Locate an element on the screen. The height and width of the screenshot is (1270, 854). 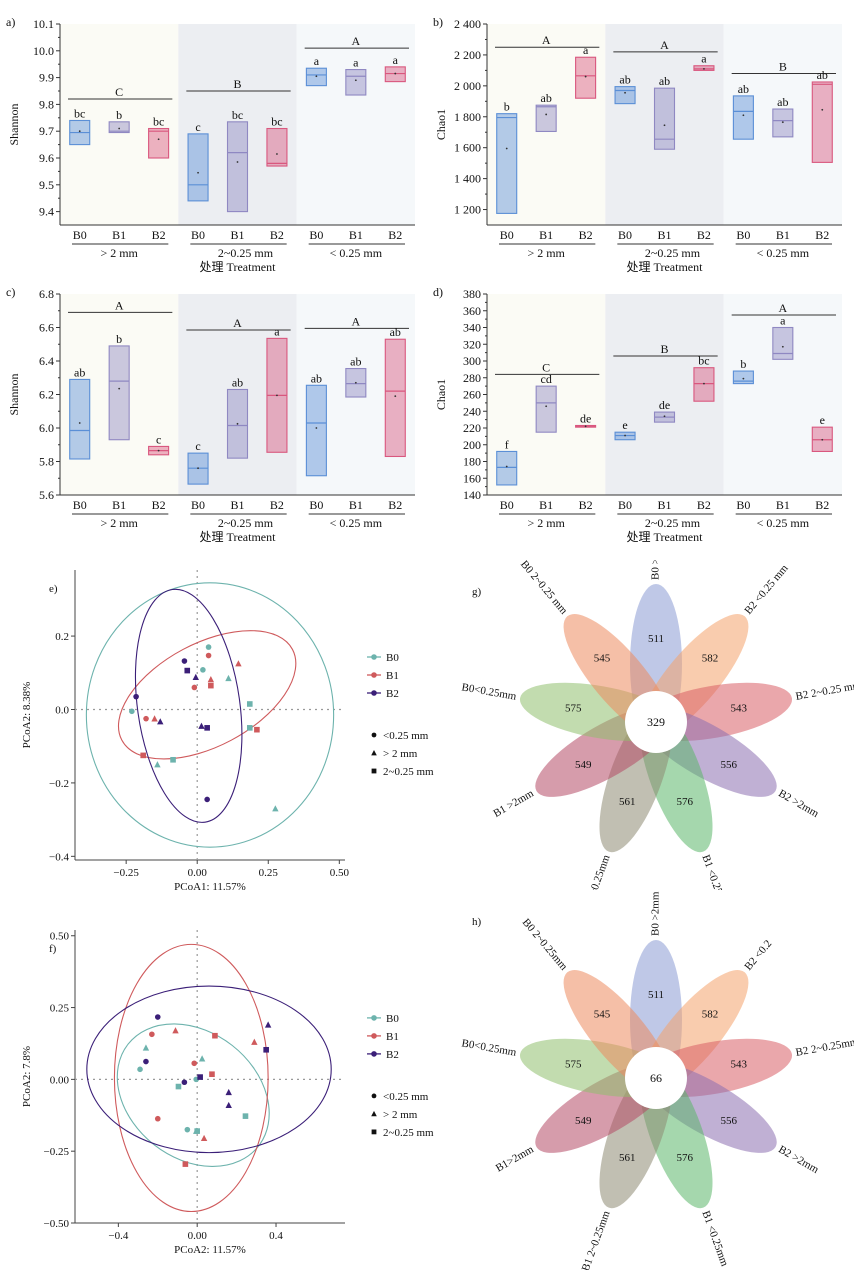
y-tick-label: 140 is located at coordinates (472, 495).